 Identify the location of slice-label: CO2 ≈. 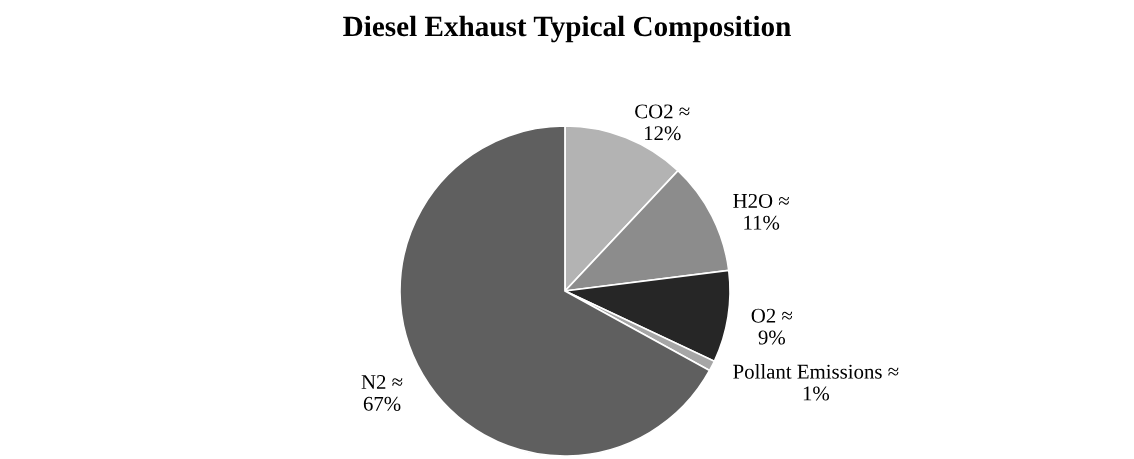
(662, 111).